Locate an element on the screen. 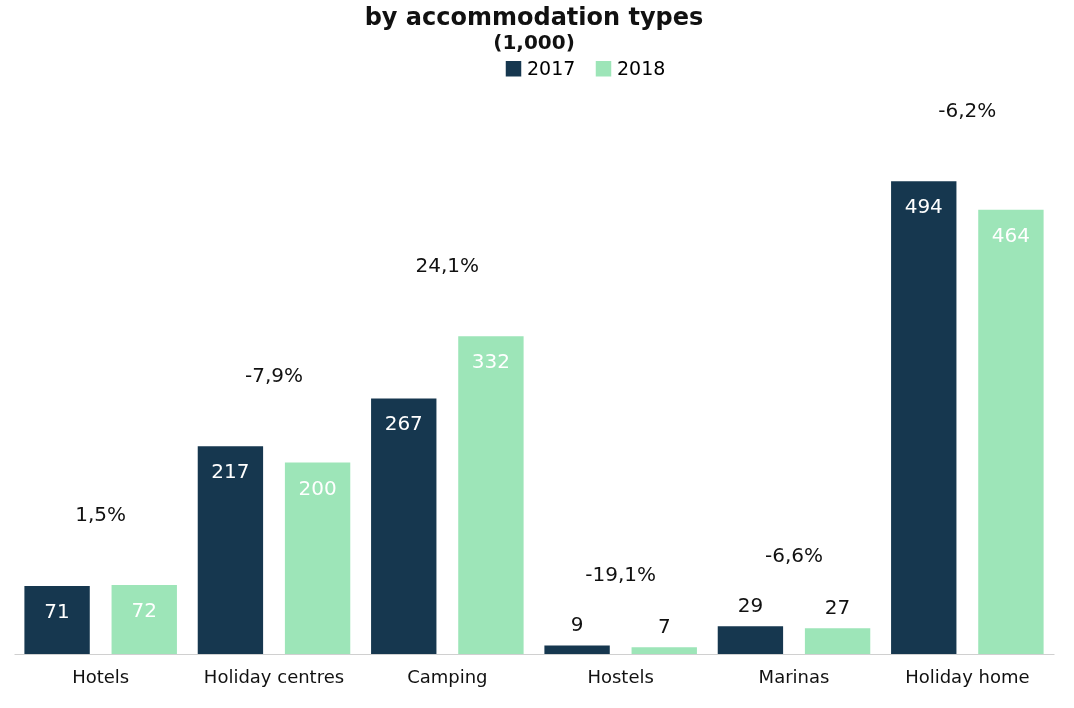  data-label: 267 is located at coordinates (403, 423).